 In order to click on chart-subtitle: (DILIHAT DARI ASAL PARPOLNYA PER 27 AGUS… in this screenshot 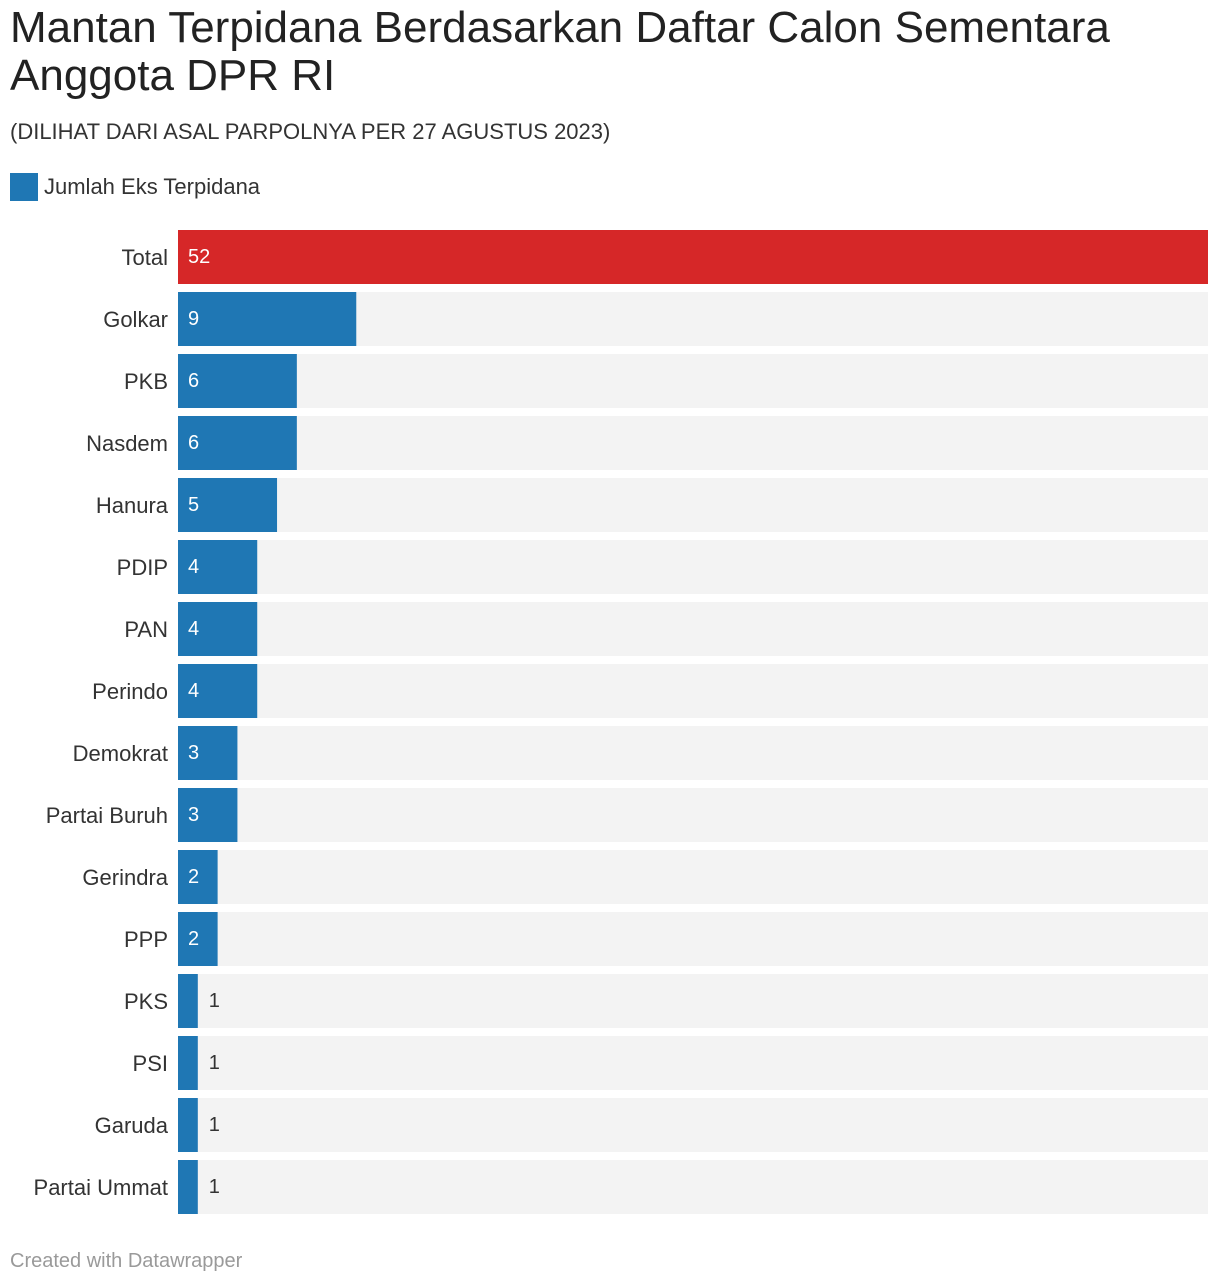, I will do `click(310, 131)`.